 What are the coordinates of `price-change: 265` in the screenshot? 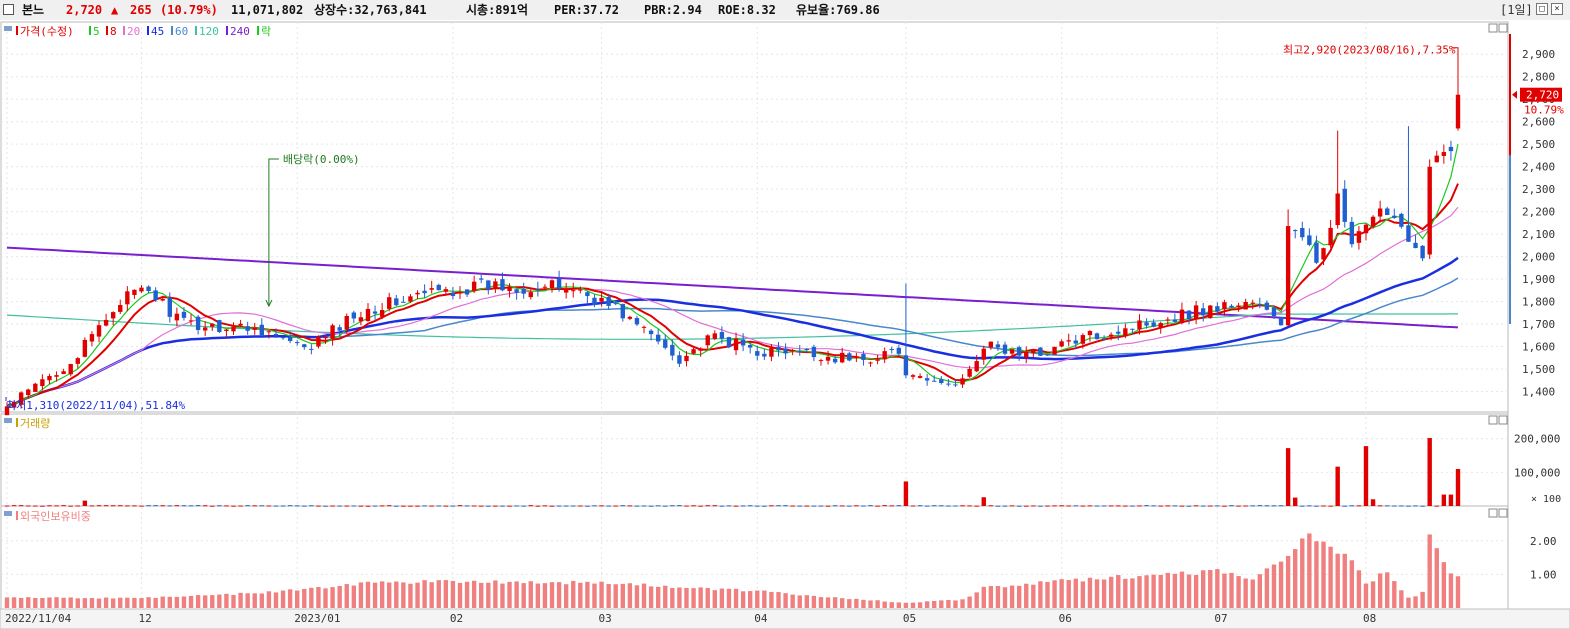 It's located at (141, 10).